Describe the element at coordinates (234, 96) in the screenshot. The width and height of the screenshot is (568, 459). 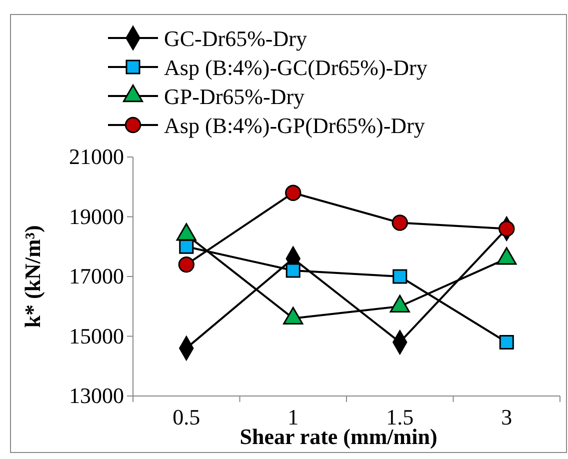
I see `legend-label: GP-Dr65%-Dry` at that location.